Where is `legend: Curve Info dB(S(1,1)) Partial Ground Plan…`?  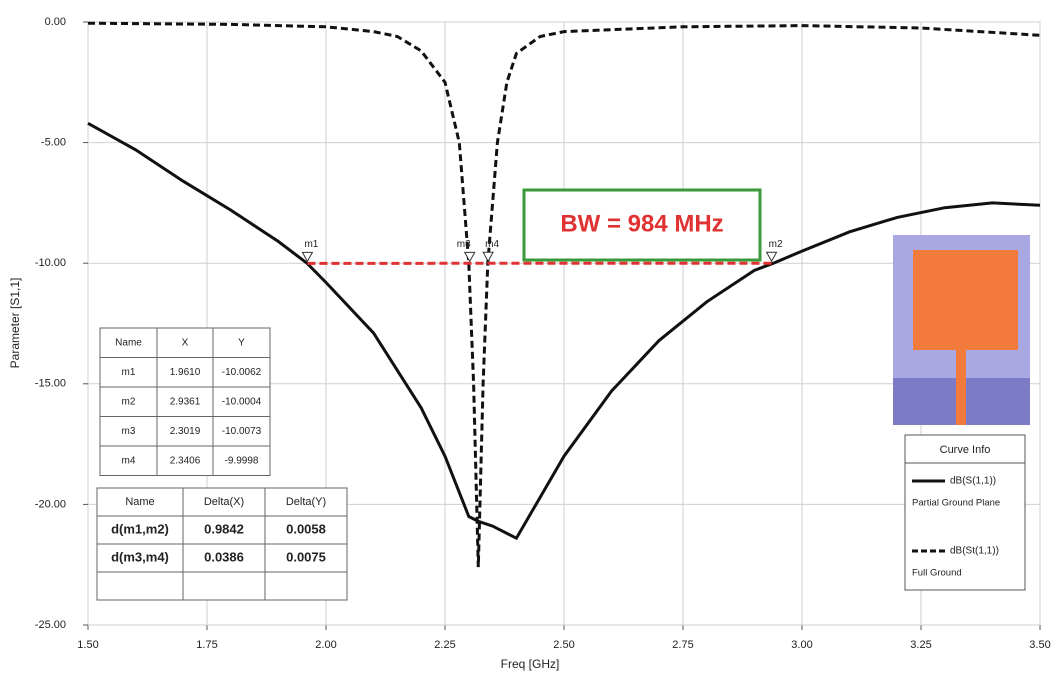 legend: Curve Info dB(S(1,1)) Partial Ground Plan… is located at coordinates (965, 512).